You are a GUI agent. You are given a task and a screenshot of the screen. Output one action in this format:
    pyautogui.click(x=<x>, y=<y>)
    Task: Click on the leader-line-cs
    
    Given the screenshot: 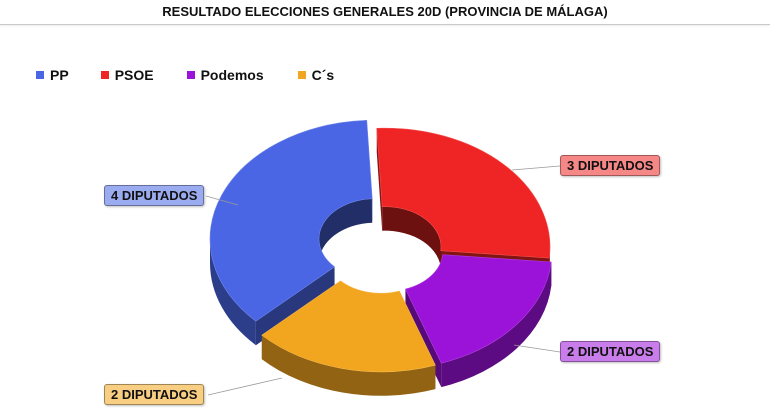 What is the action you would take?
    pyautogui.click(x=245, y=386)
    